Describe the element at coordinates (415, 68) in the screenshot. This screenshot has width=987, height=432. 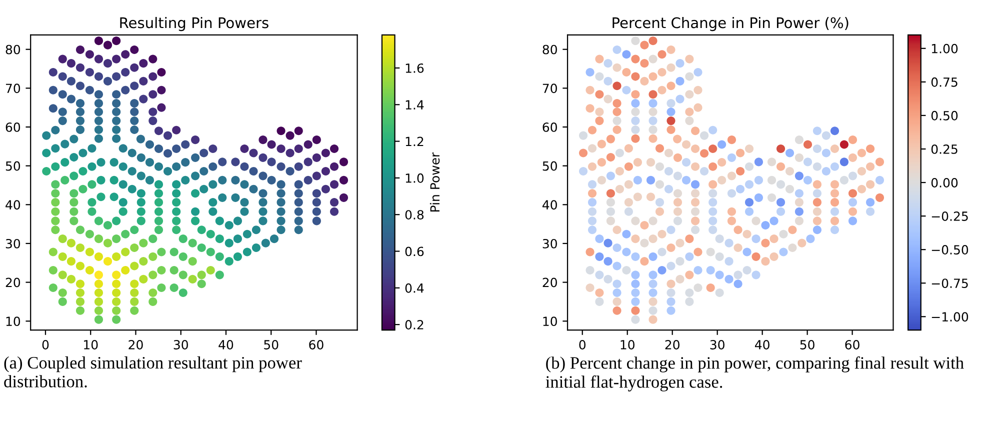
I see `color-bar-label: 1.6` at that location.